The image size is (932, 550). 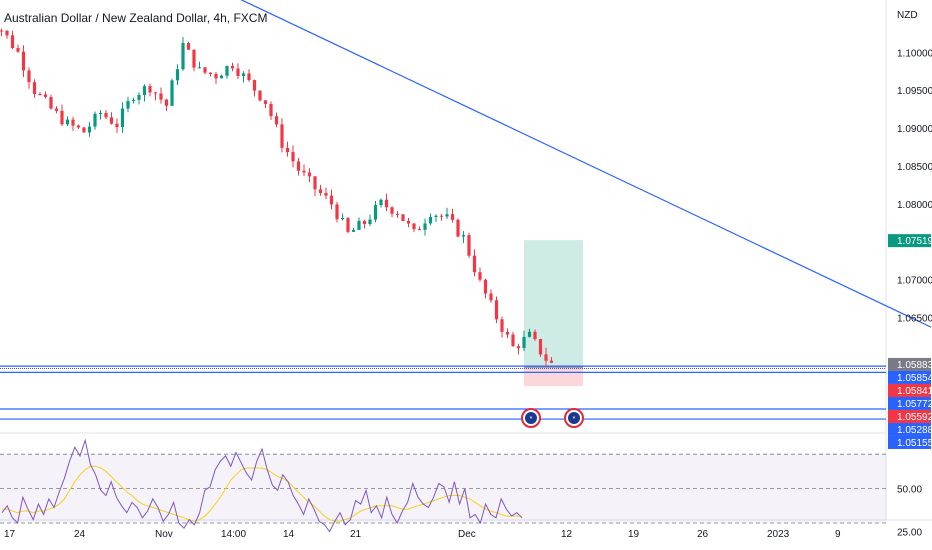 What do you see at coordinates (914, 241) in the screenshot?
I see `price-badge-label: 1.07519` at bounding box center [914, 241].